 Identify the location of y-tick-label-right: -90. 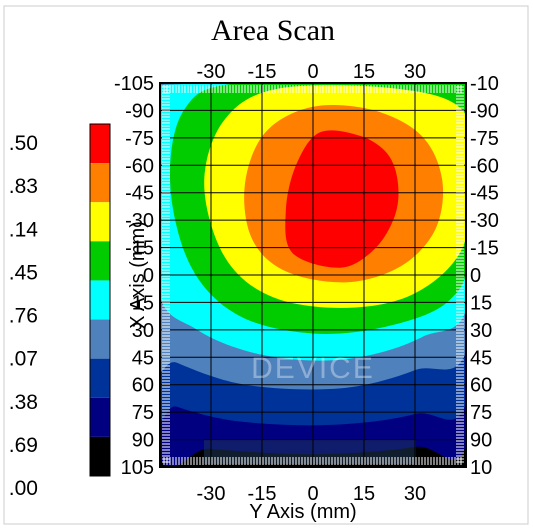
(484, 111).